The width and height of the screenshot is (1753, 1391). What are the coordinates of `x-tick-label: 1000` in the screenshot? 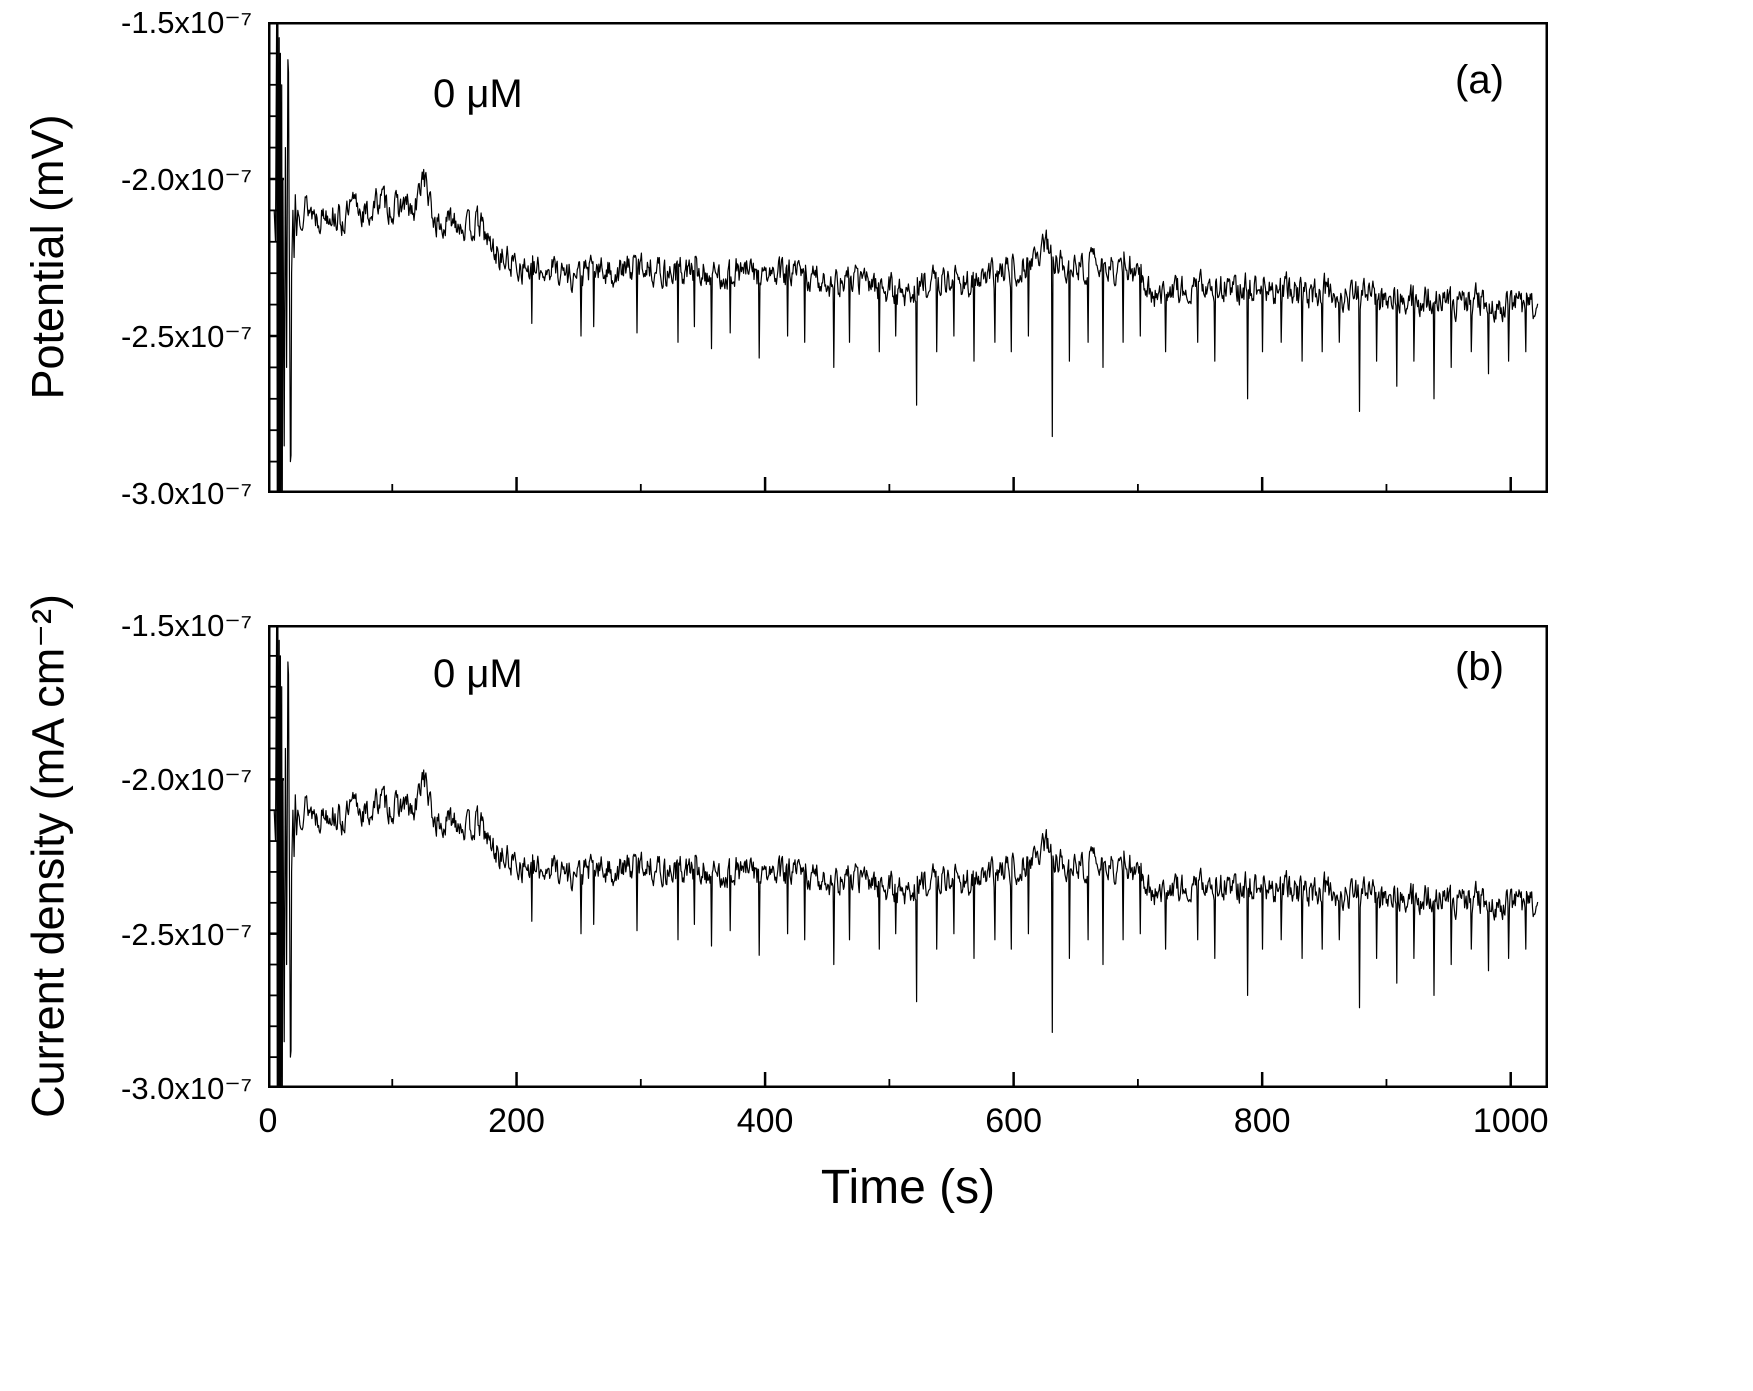 It's located at (1510, 1121).